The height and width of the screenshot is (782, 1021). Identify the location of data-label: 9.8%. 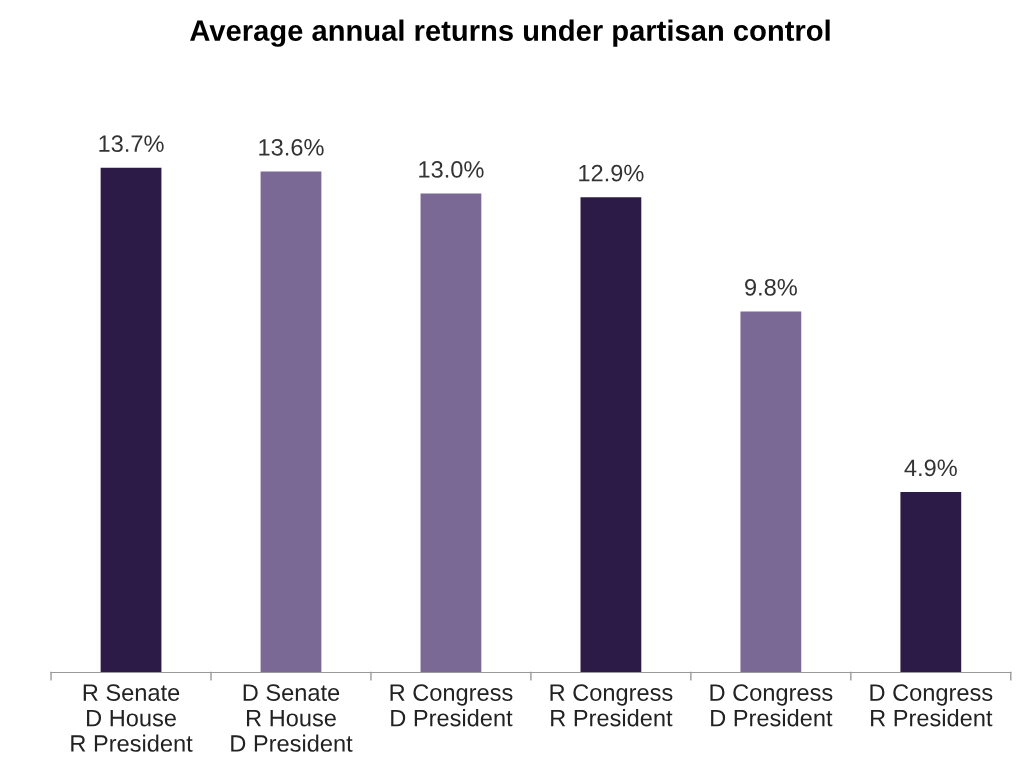
(771, 287).